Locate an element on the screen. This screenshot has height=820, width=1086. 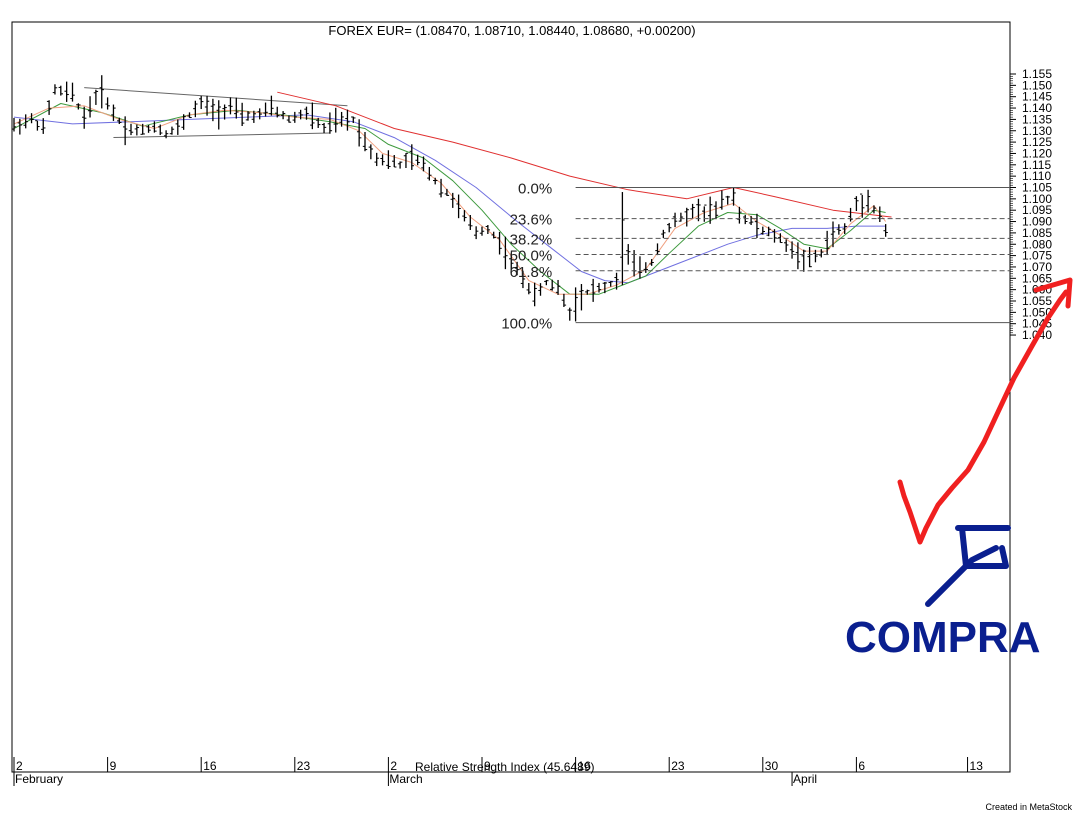
compra-handwritten: COMPRA is located at coordinates (943, 637).